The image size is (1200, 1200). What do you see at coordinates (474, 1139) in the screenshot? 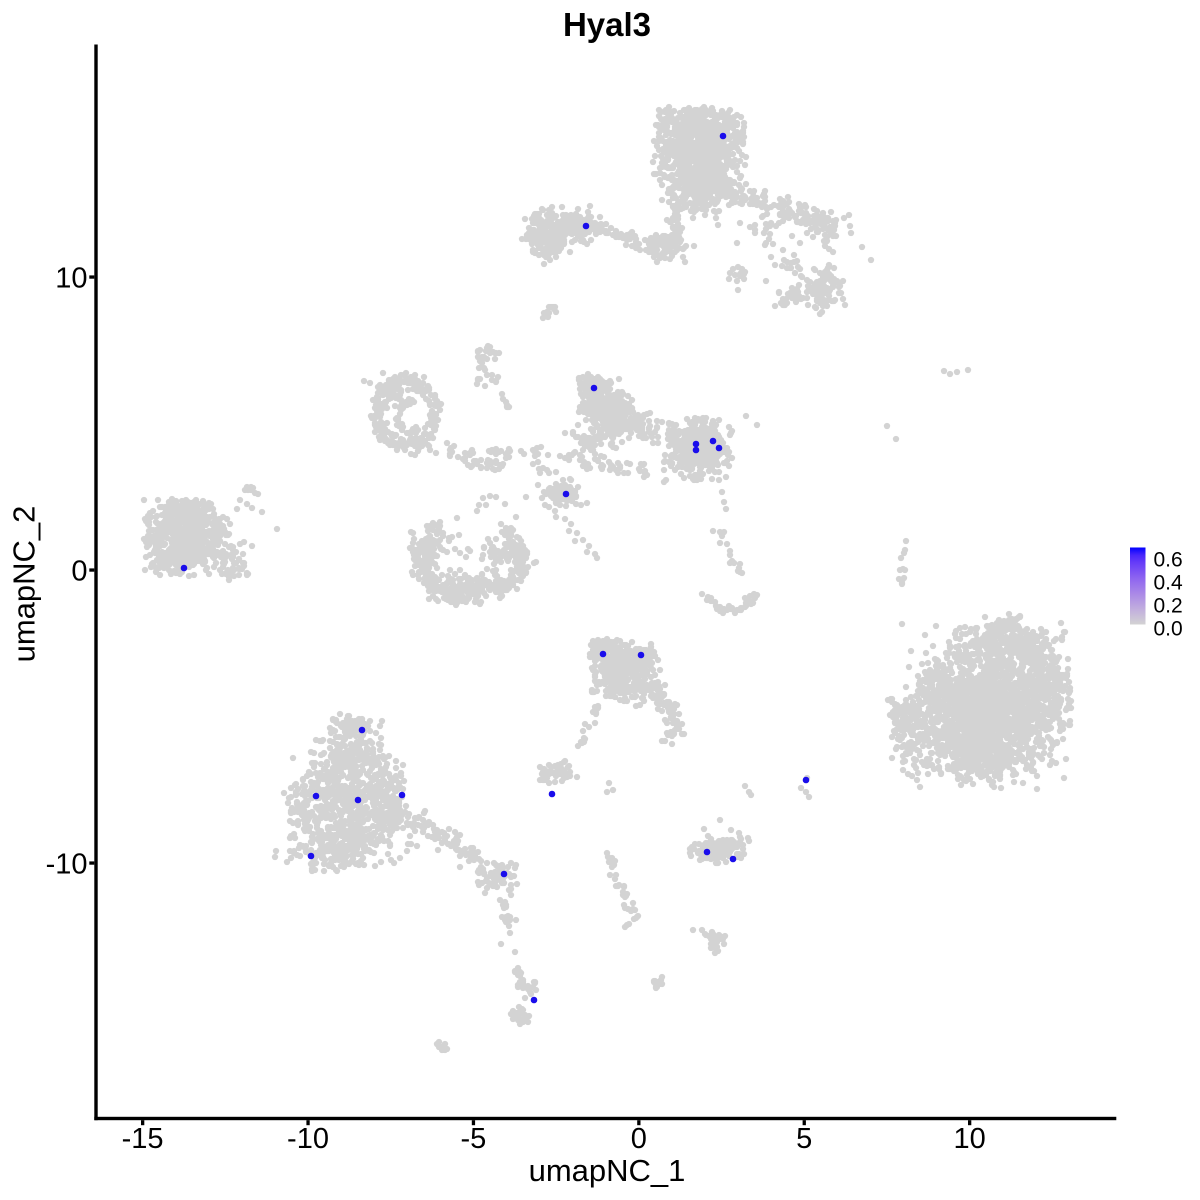
I see `svg-text: -5` at bounding box center [474, 1139].